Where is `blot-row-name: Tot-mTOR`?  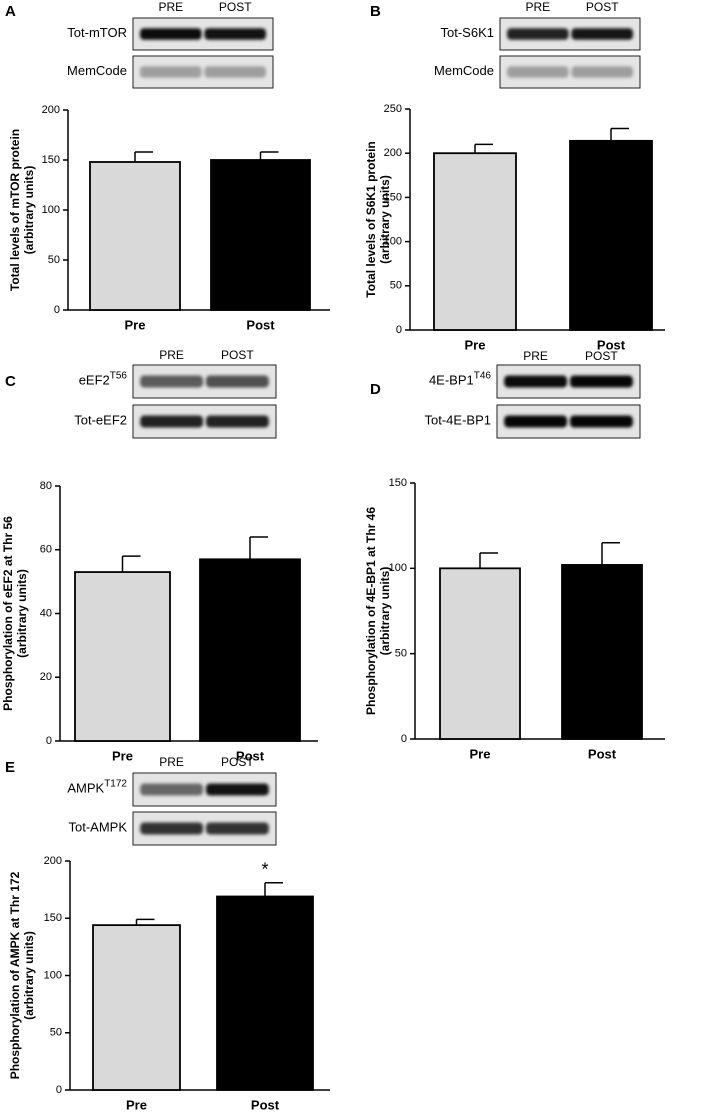 blot-row-name: Tot-mTOR is located at coordinates (97, 32).